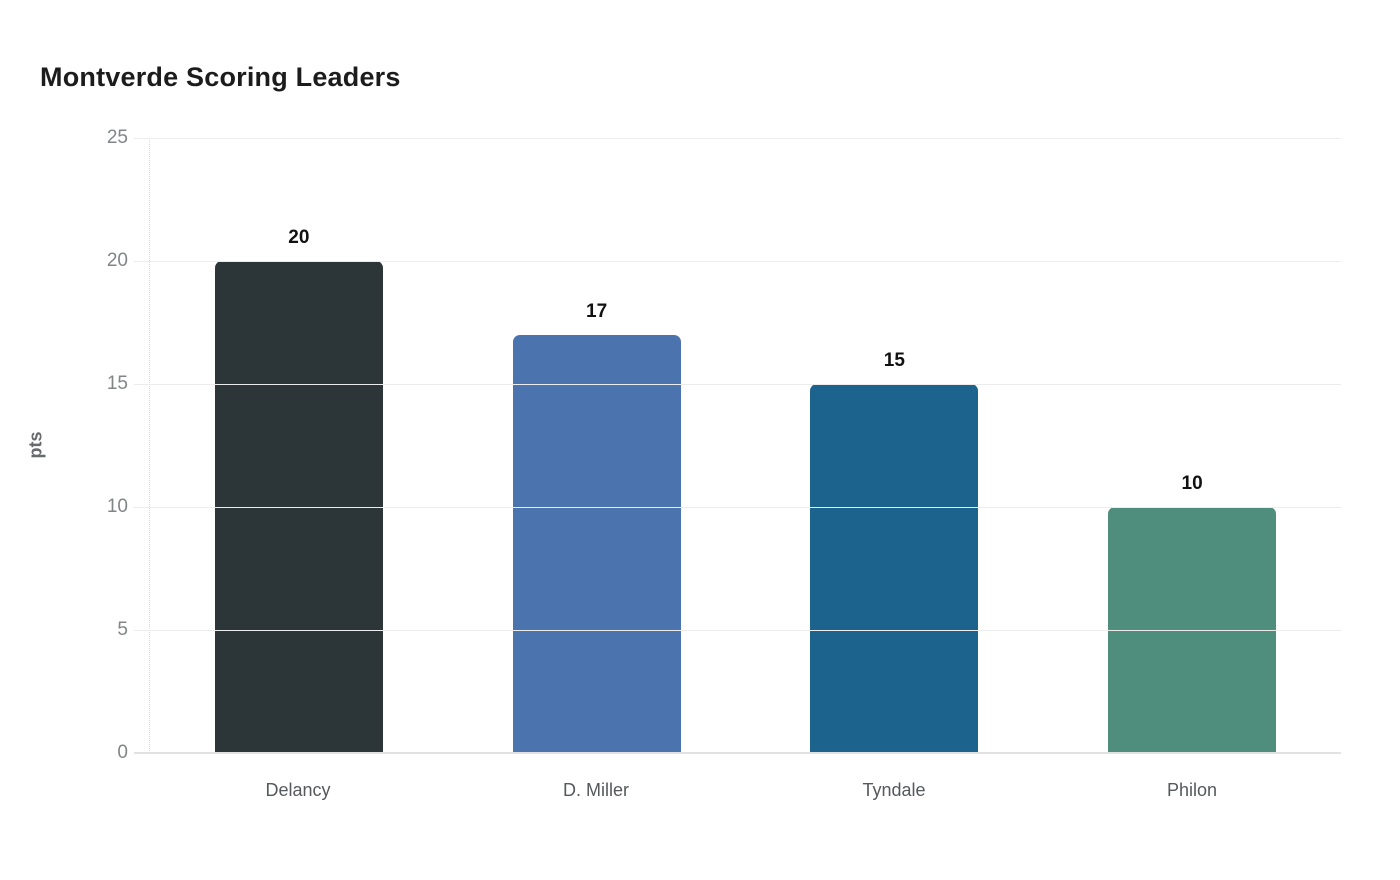  What do you see at coordinates (894, 568) in the screenshot?
I see `bar-tyndale` at bounding box center [894, 568].